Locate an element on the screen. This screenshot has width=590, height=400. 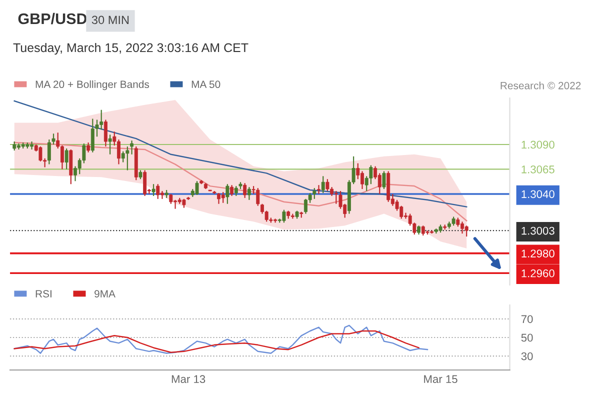
y-tick-label: 1.3065 is located at coordinates (538, 170).